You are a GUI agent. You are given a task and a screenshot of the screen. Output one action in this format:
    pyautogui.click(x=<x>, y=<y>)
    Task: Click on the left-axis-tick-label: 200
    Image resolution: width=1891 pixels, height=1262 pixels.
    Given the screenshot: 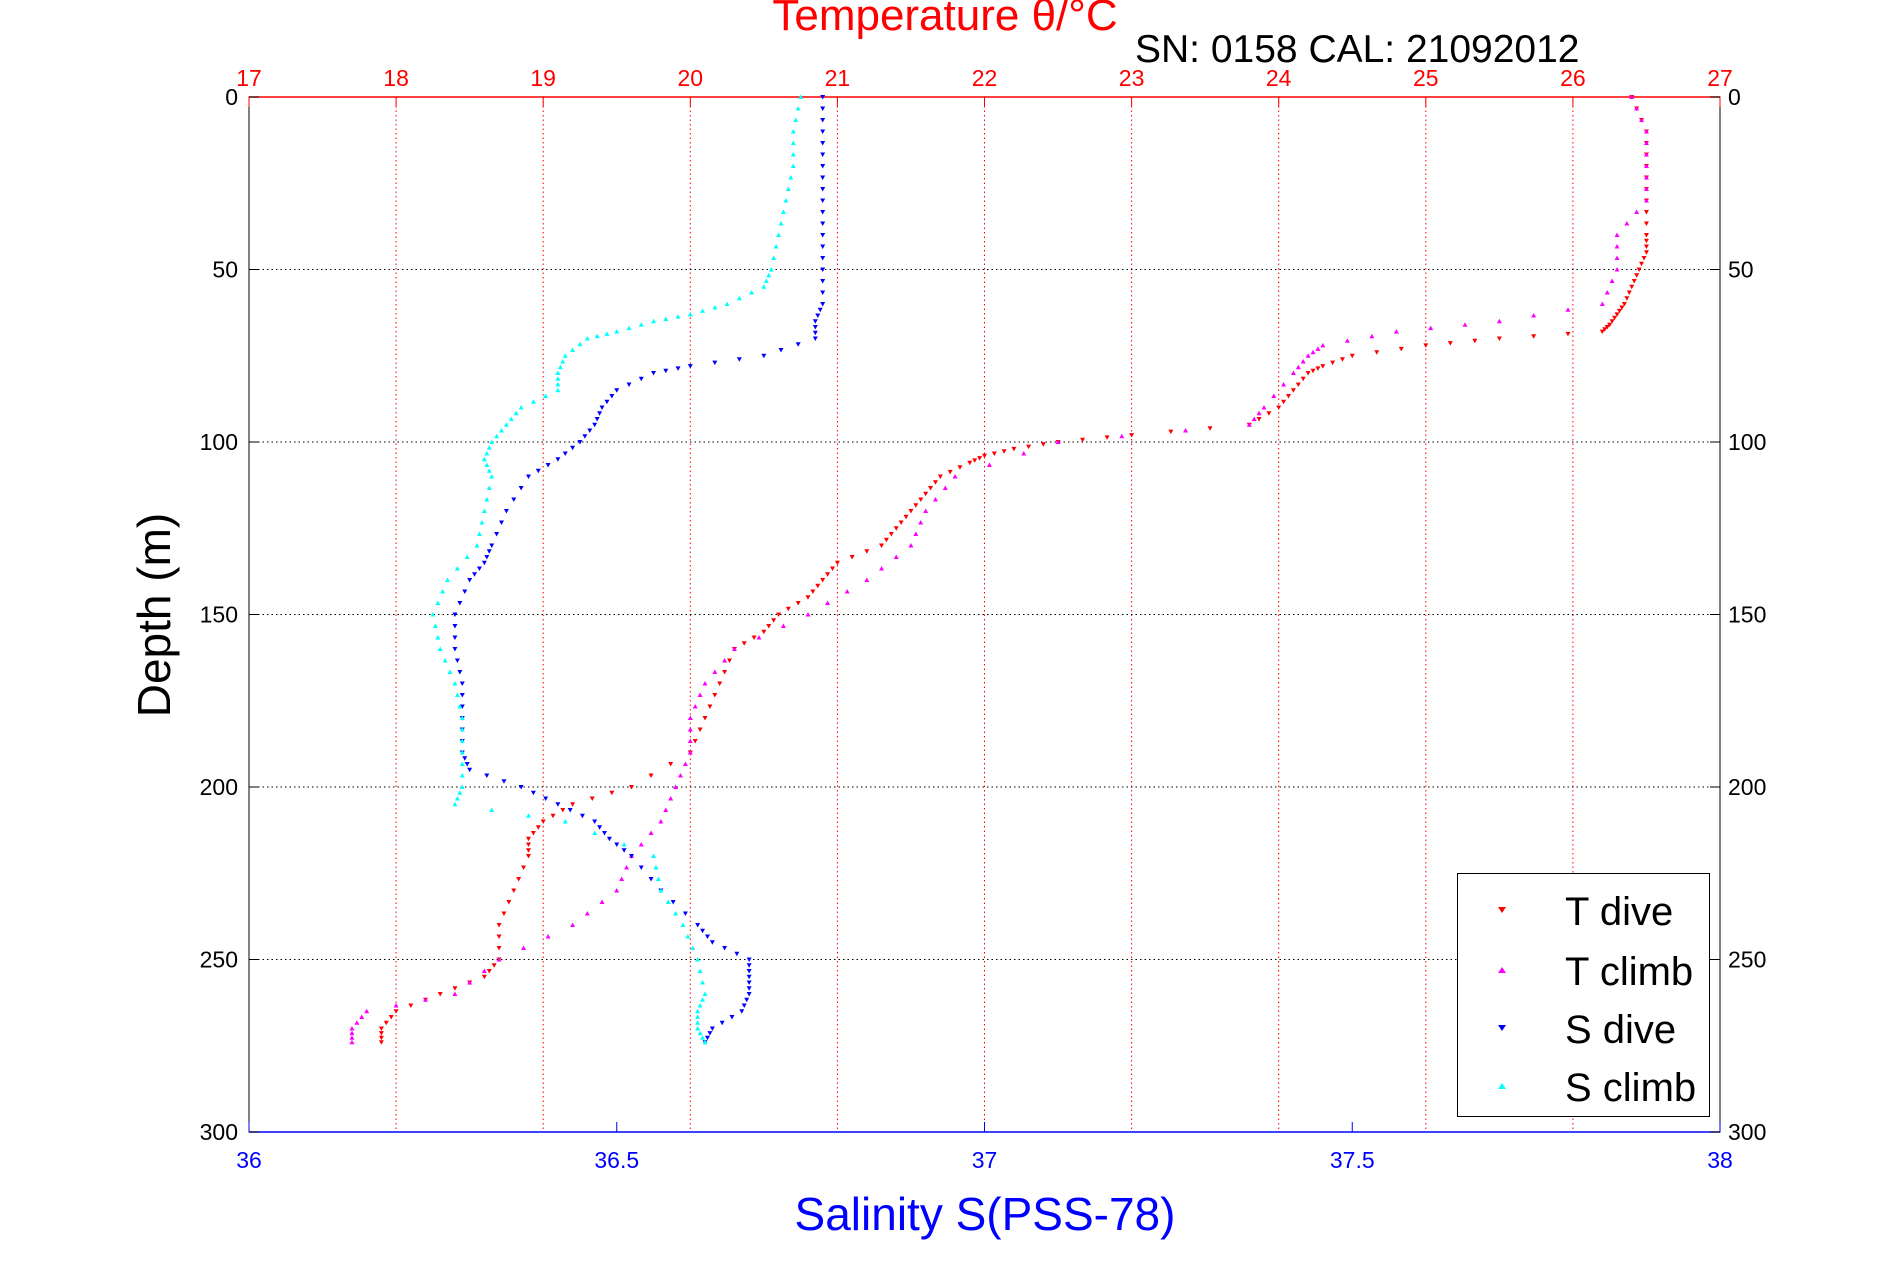 What is the action you would take?
    pyautogui.click(x=219, y=787)
    